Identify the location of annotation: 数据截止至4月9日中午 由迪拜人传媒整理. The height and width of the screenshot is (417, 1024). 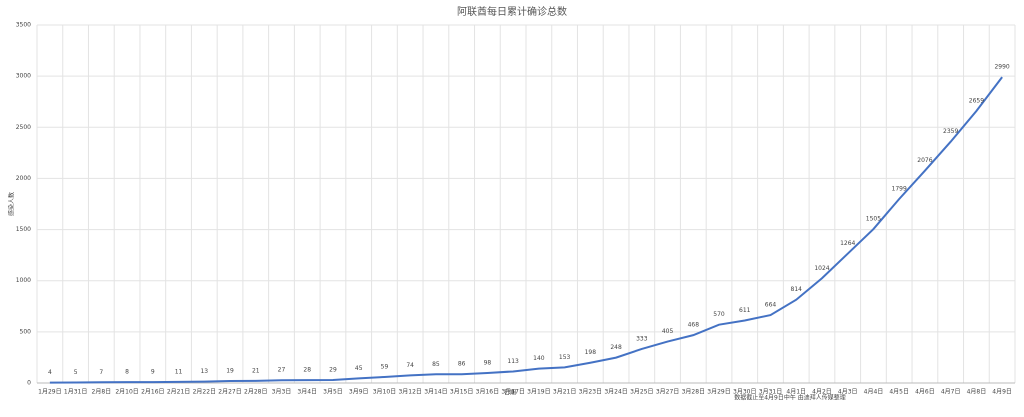
(790, 398).